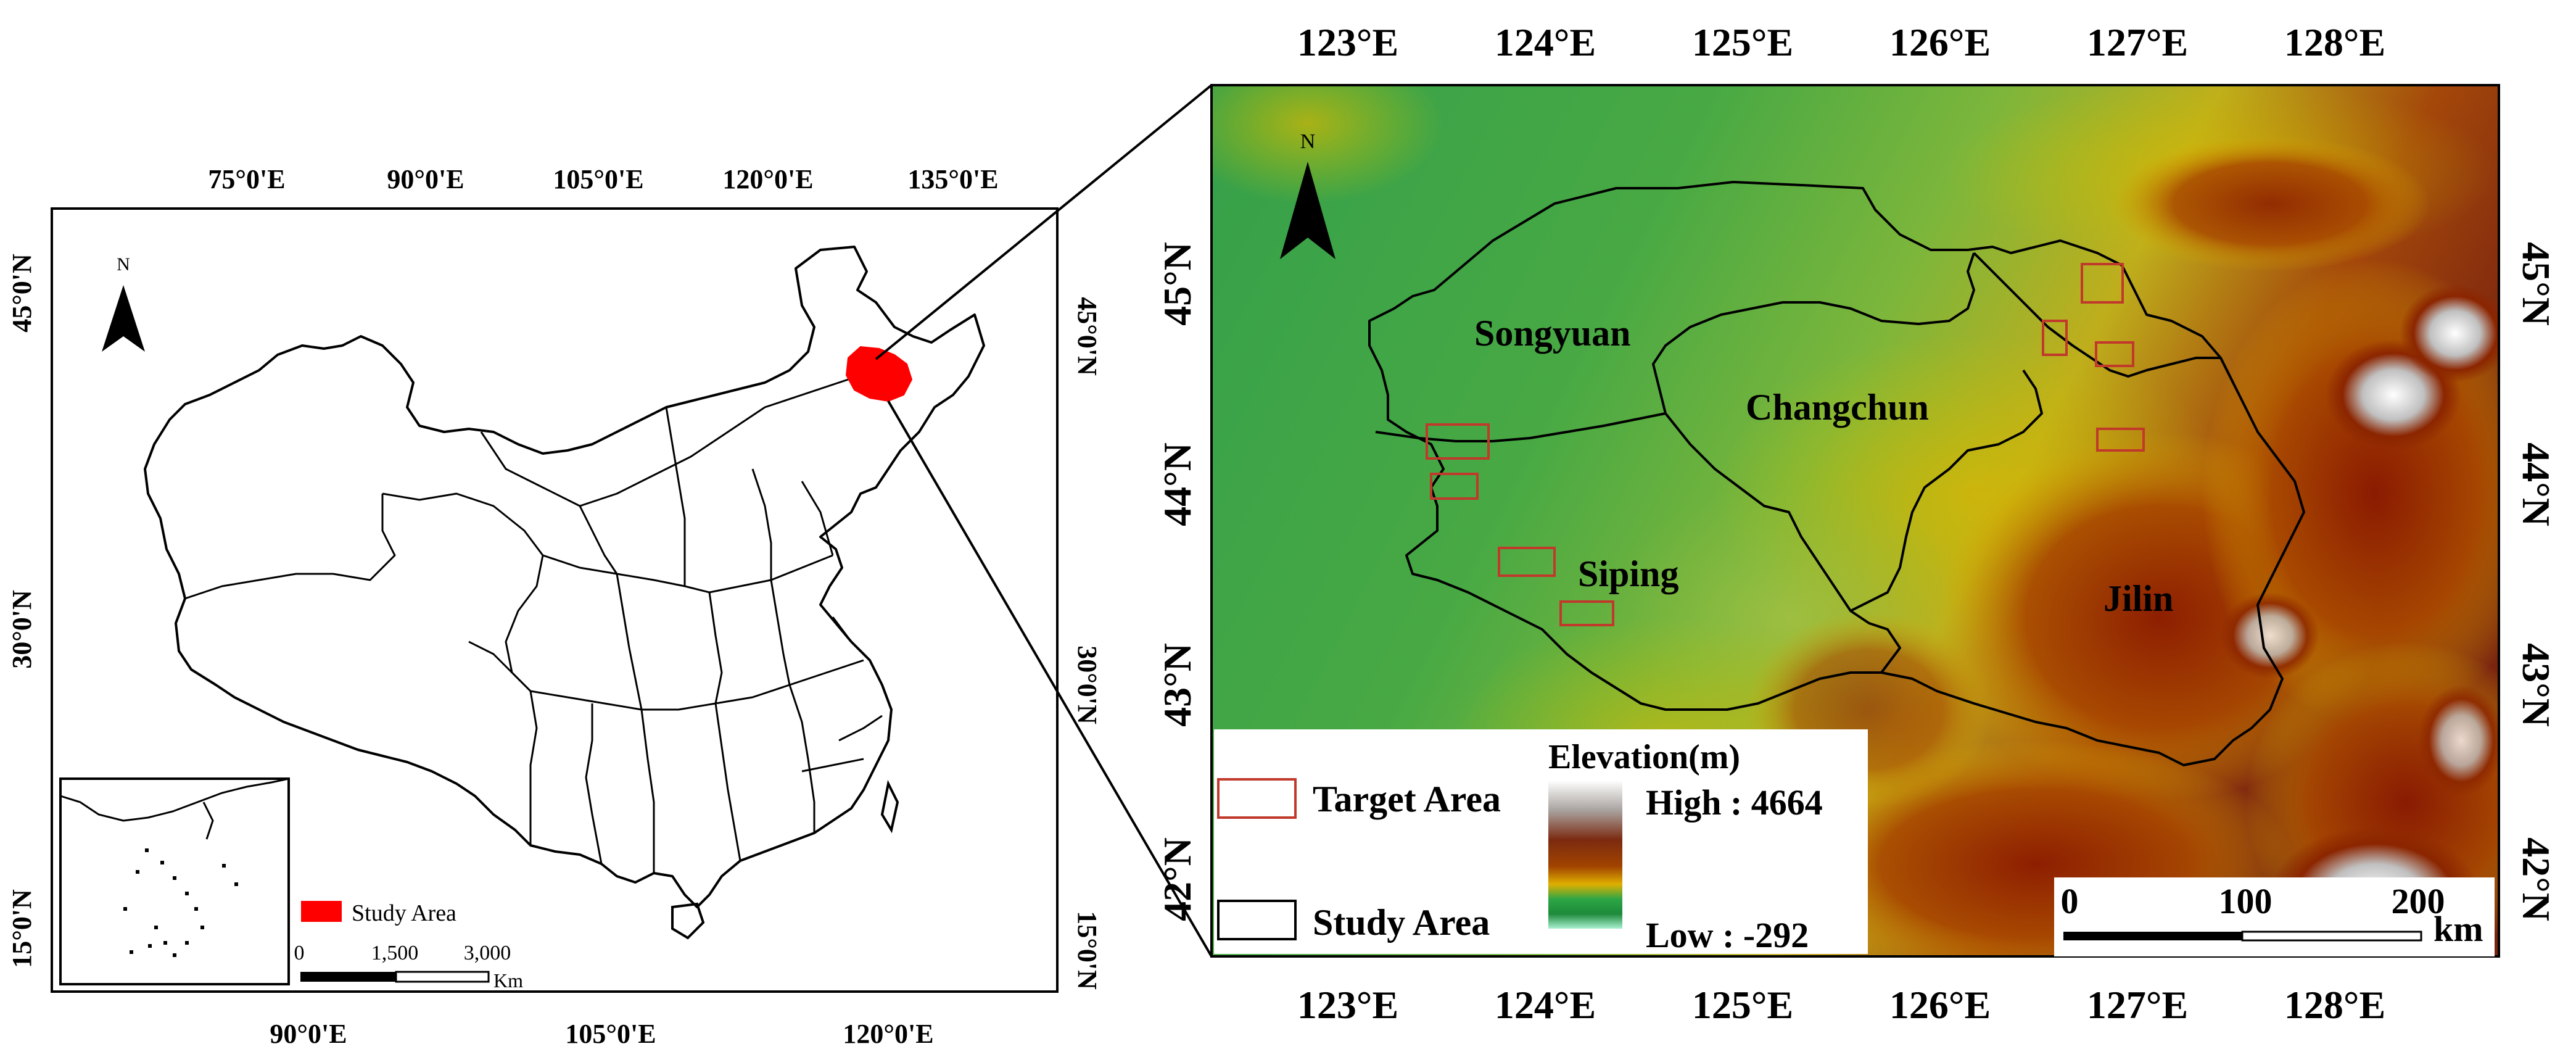 The image size is (2576, 1057). What do you see at coordinates (688, 921) in the screenshot?
I see `hainan-outline` at bounding box center [688, 921].